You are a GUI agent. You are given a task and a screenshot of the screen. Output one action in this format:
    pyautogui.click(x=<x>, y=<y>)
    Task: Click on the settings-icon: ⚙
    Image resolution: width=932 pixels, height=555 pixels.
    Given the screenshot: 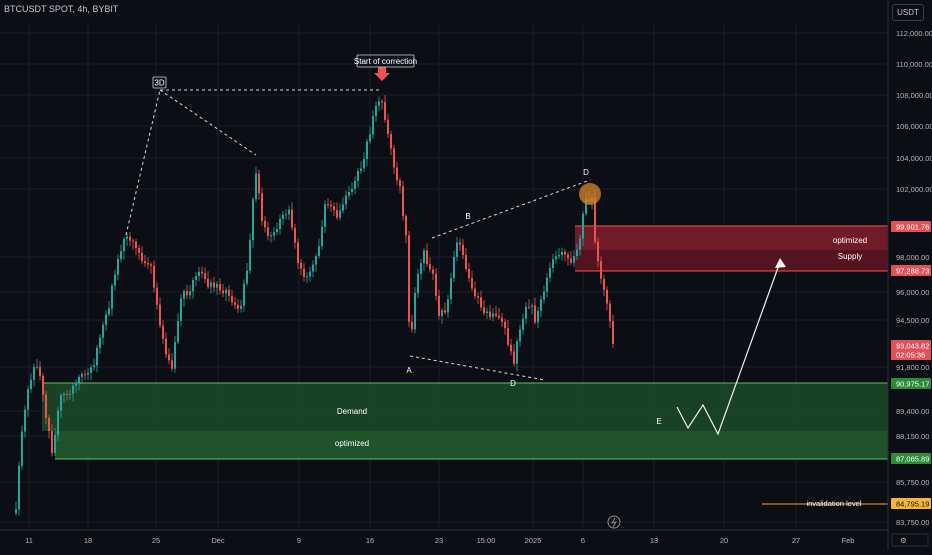 What is the action you would take?
    pyautogui.click(x=903, y=540)
    